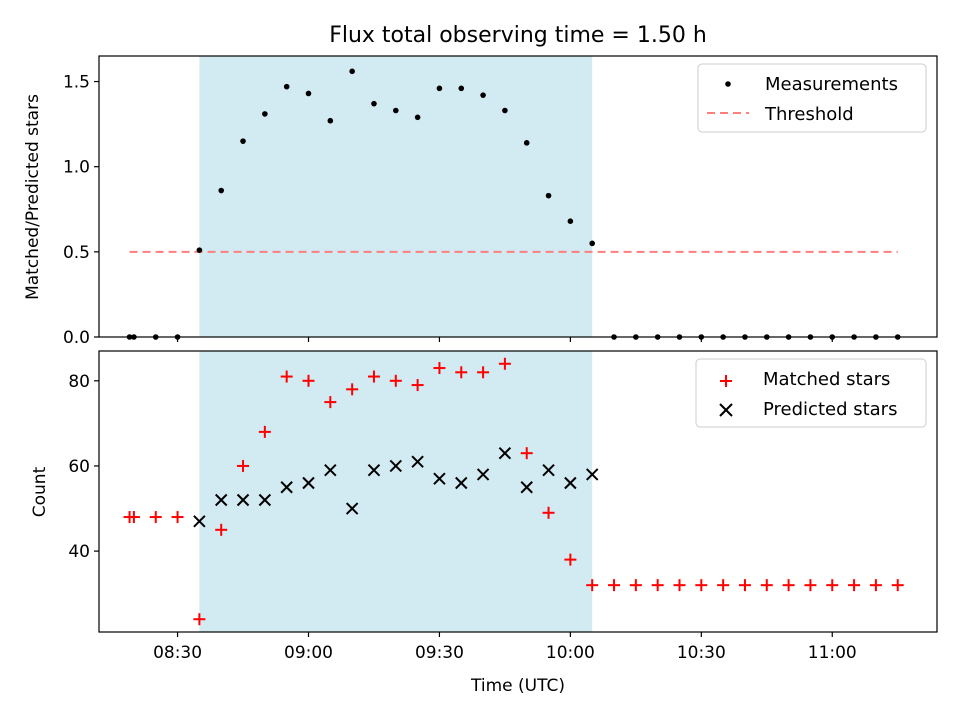 This screenshot has width=960, height=720. I want to click on legend-measurements-label: Measurements, so click(831, 84).